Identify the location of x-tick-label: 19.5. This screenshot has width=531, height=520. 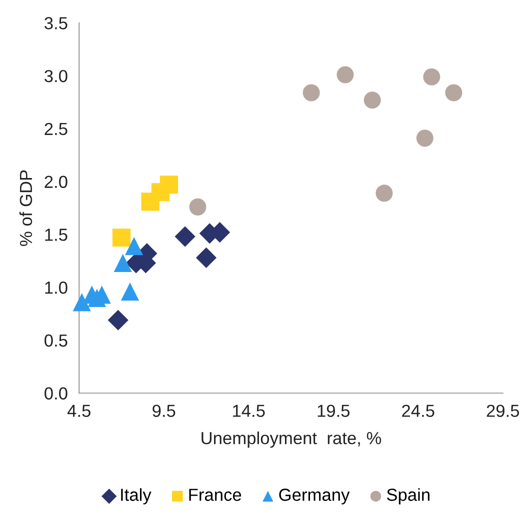
(334, 410).